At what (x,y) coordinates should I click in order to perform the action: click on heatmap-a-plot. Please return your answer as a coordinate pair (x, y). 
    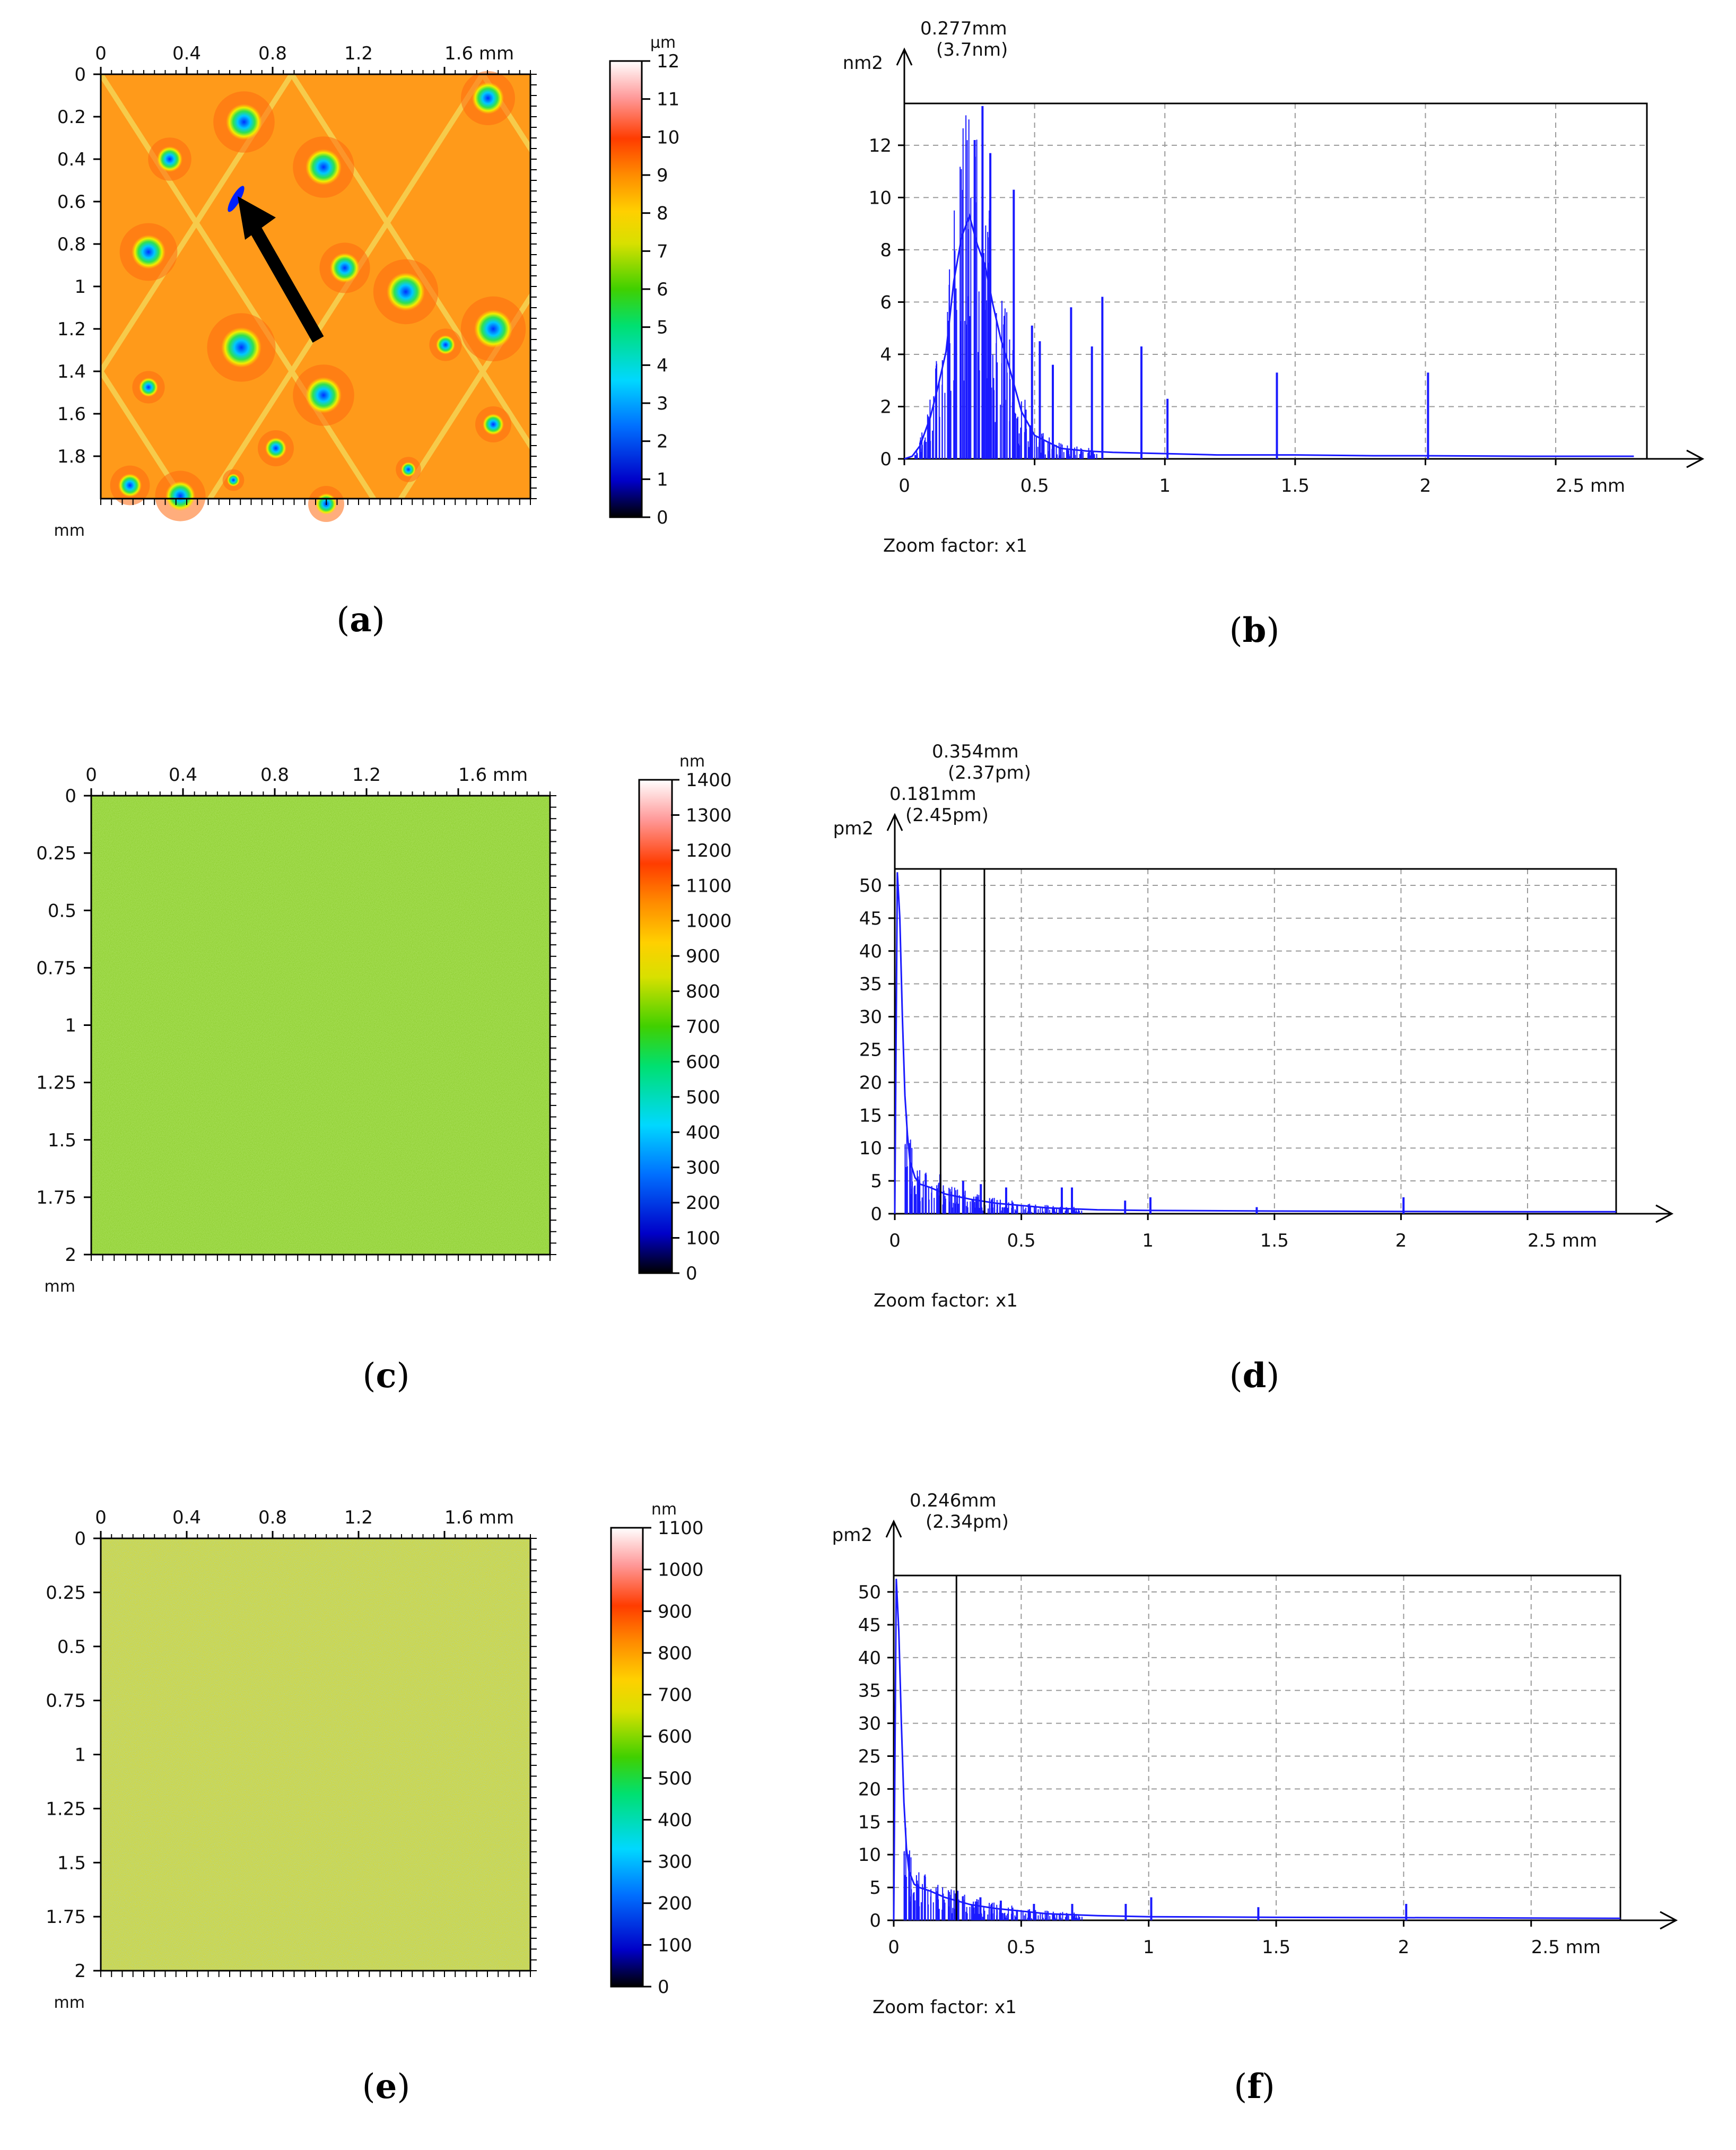
    Looking at the image, I should click on (315, 296).